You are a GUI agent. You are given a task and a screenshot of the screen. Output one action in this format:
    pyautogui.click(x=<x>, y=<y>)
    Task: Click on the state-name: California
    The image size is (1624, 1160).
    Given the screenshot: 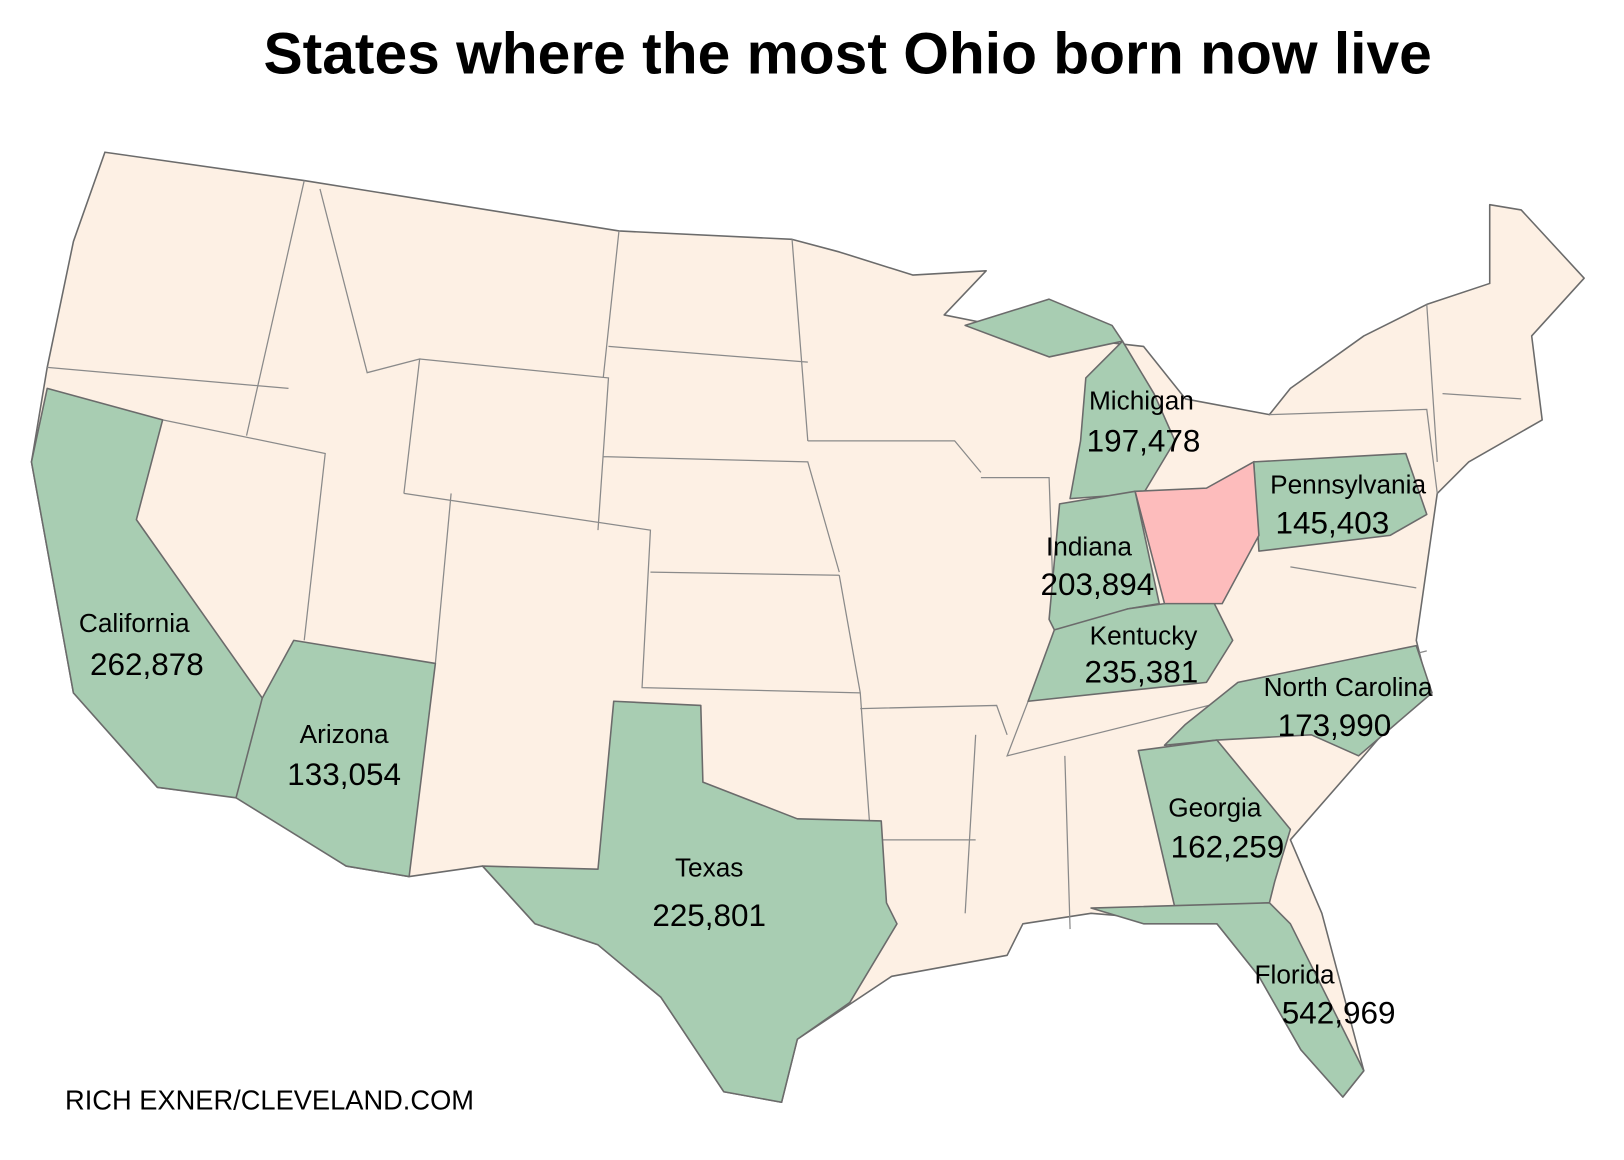 What is the action you would take?
    pyautogui.click(x=134, y=623)
    